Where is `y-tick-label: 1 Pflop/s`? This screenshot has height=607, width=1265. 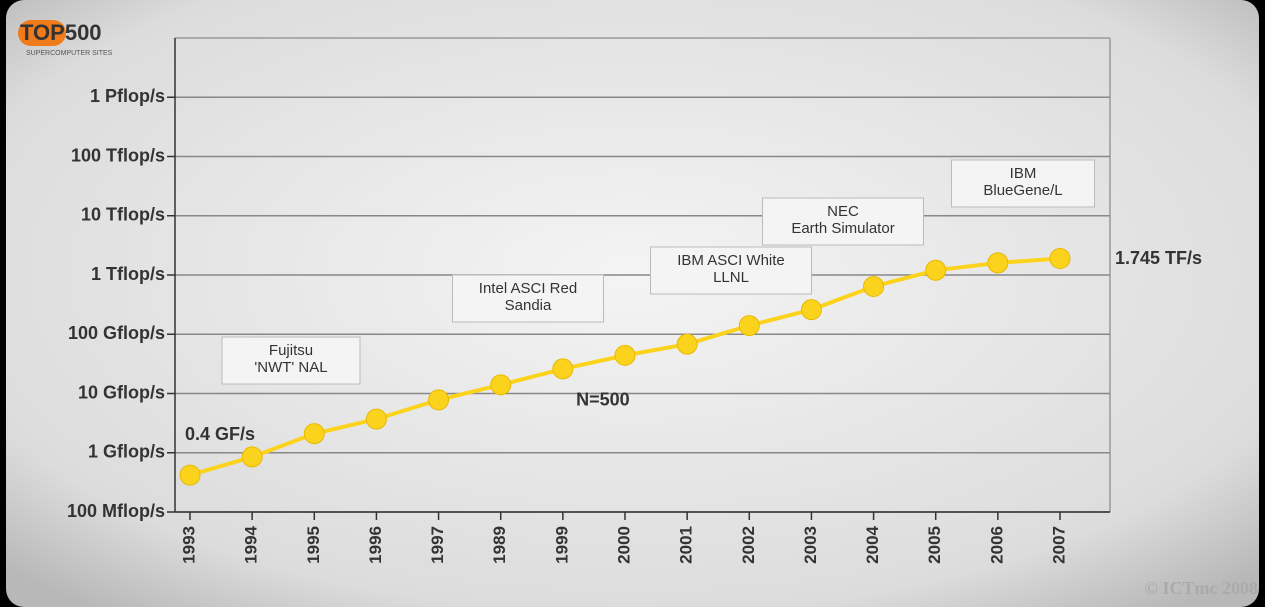
y-tick-label: 1 Pflop/s is located at coordinates (127, 96).